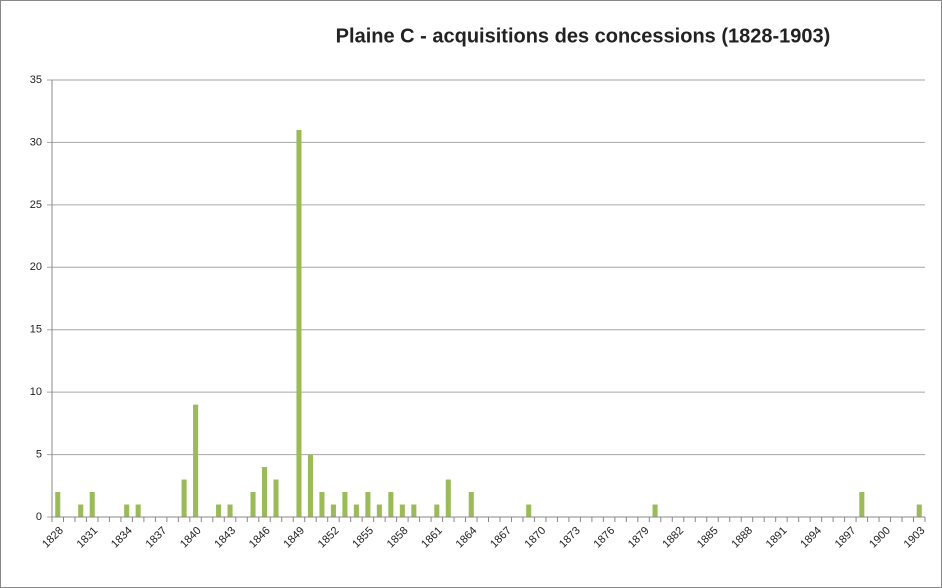 This screenshot has width=942, height=588. I want to click on y-tick-label: 5, so click(39, 454).